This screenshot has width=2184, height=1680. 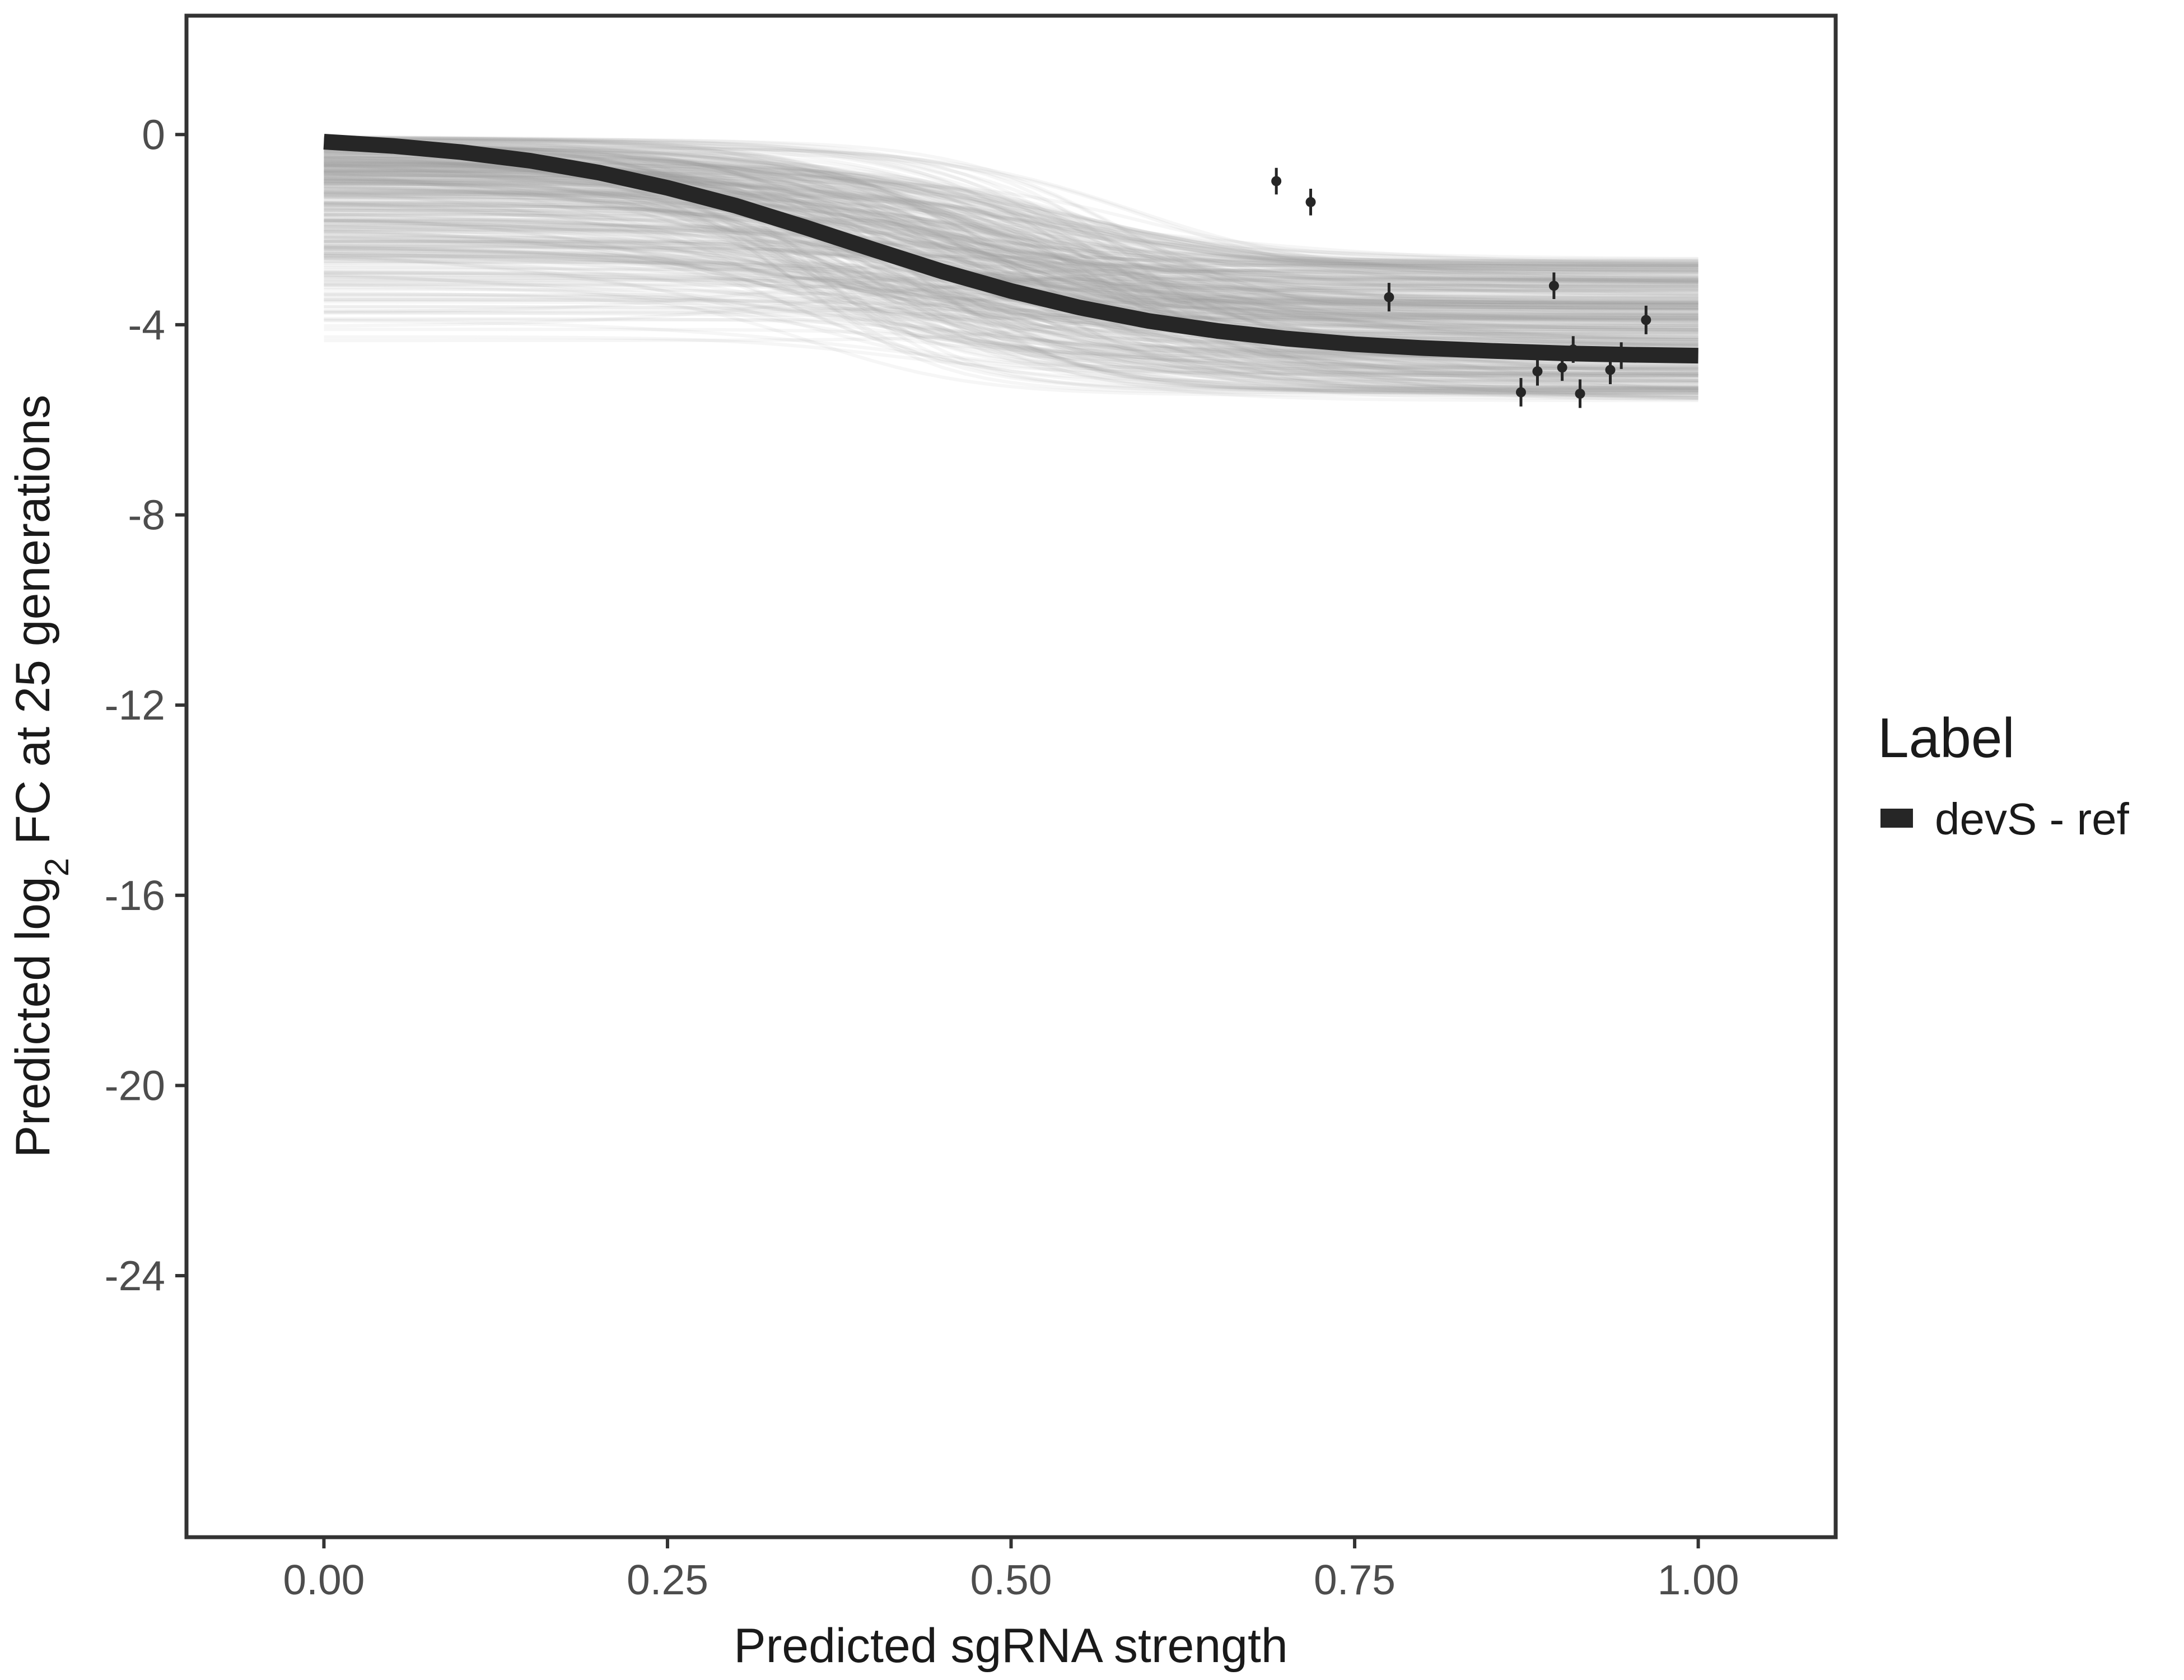 What do you see at coordinates (1699, 1580) in the screenshot?
I see `x-tick-label: 1.00` at bounding box center [1699, 1580].